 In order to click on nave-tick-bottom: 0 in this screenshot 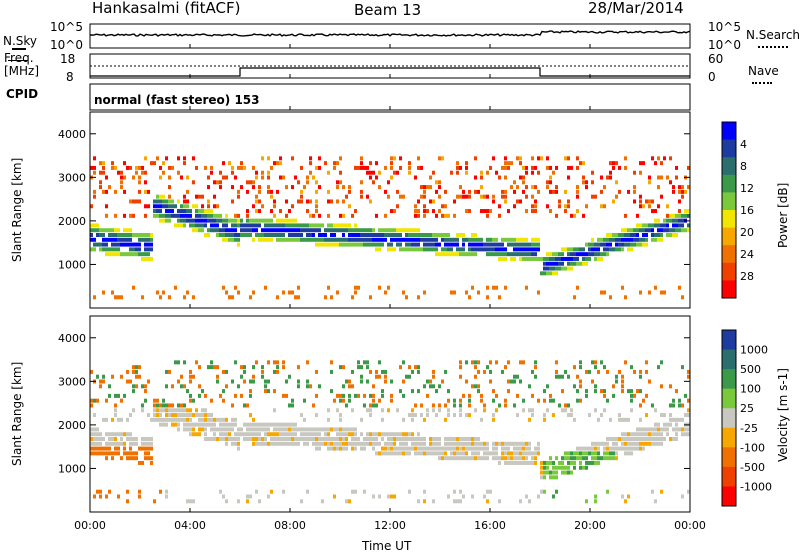, I will do `click(712, 77)`.